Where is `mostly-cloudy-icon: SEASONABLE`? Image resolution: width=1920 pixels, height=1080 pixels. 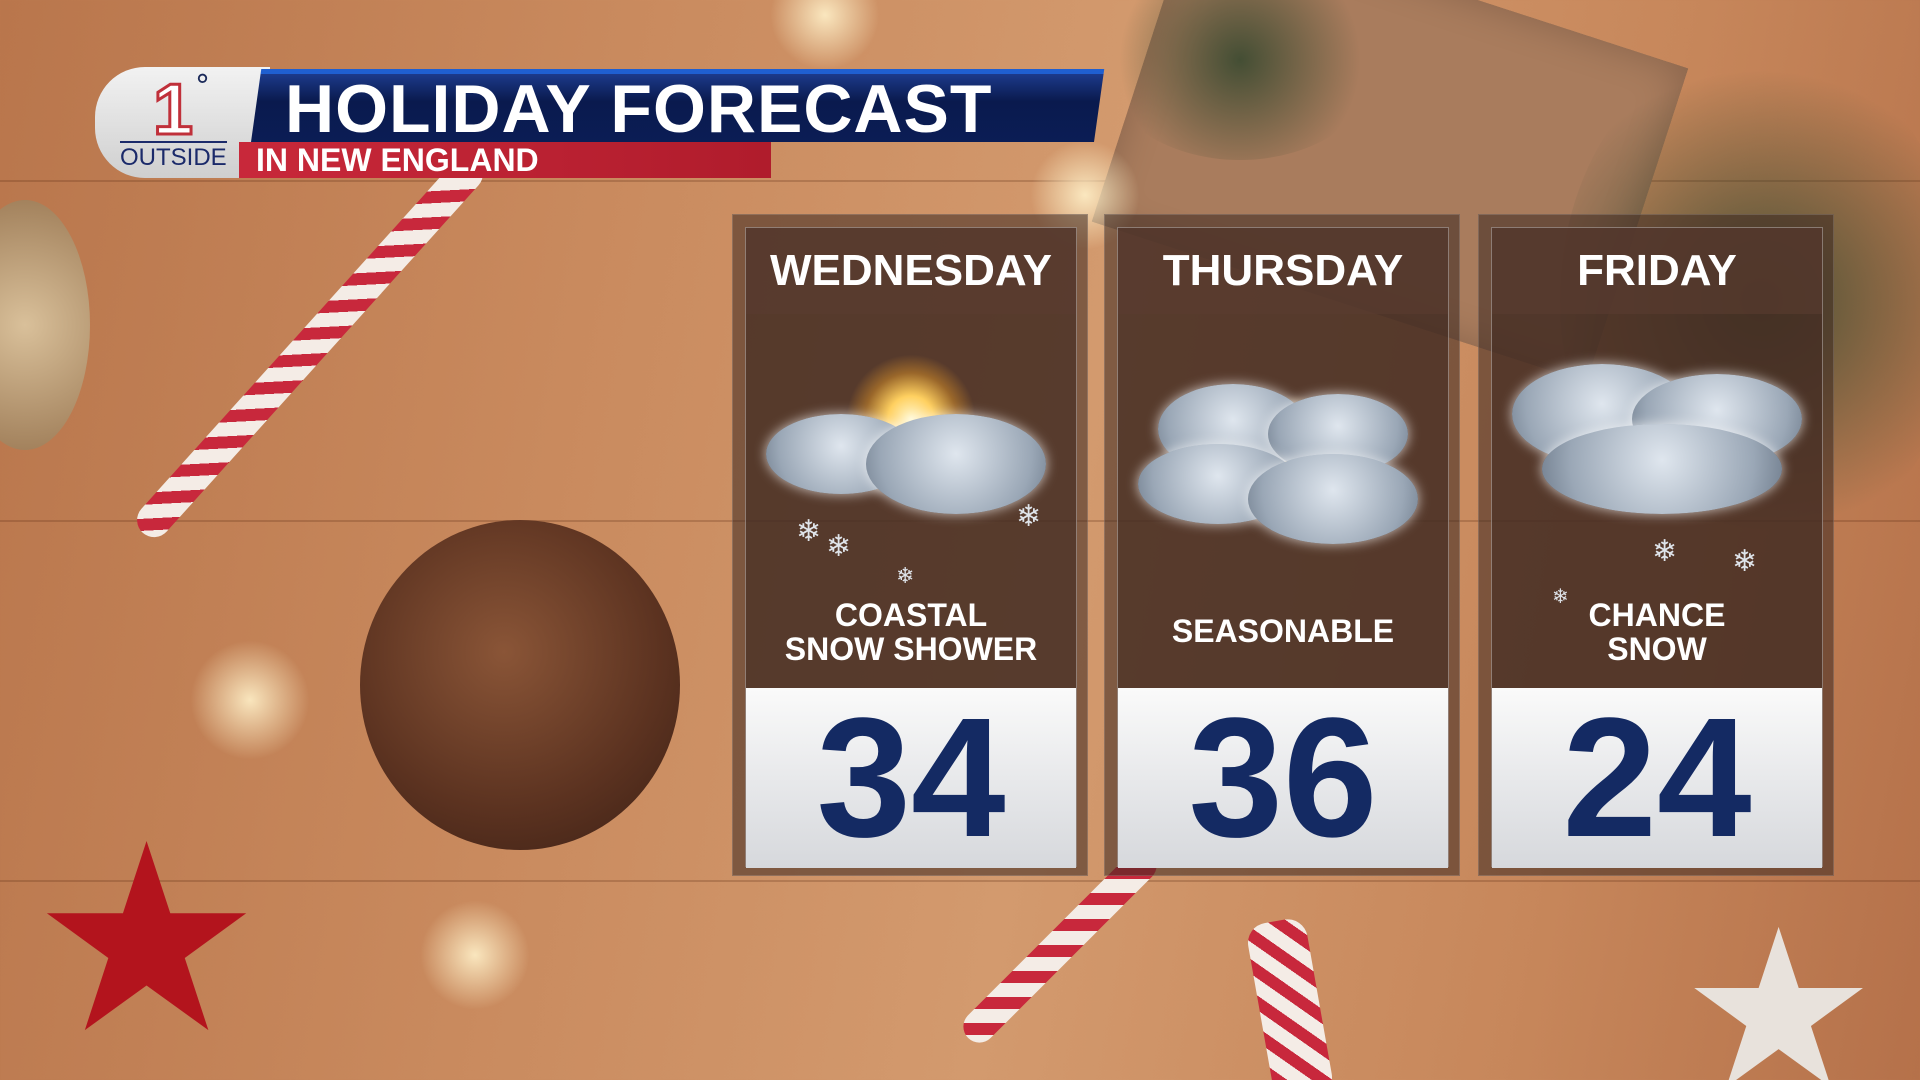 mostly-cloudy-icon: SEASONABLE is located at coordinates (1283, 501).